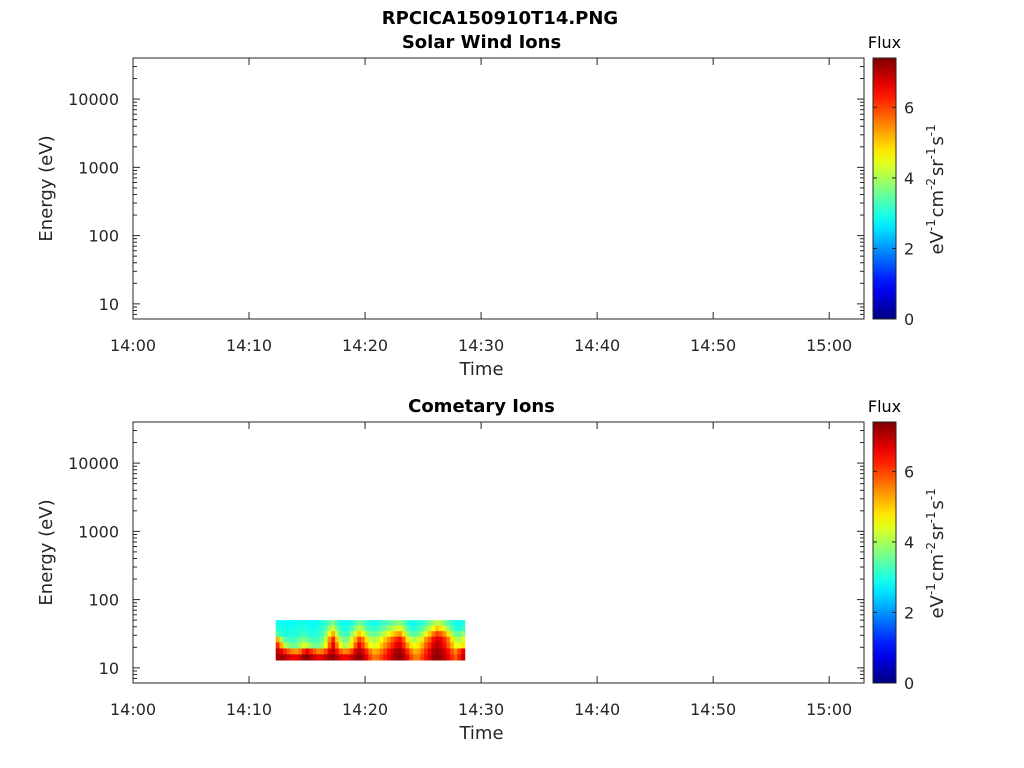 The width and height of the screenshot is (1024, 768). What do you see at coordinates (713, 345) in the screenshot?
I see `x-tick-label: 14:50` at bounding box center [713, 345].